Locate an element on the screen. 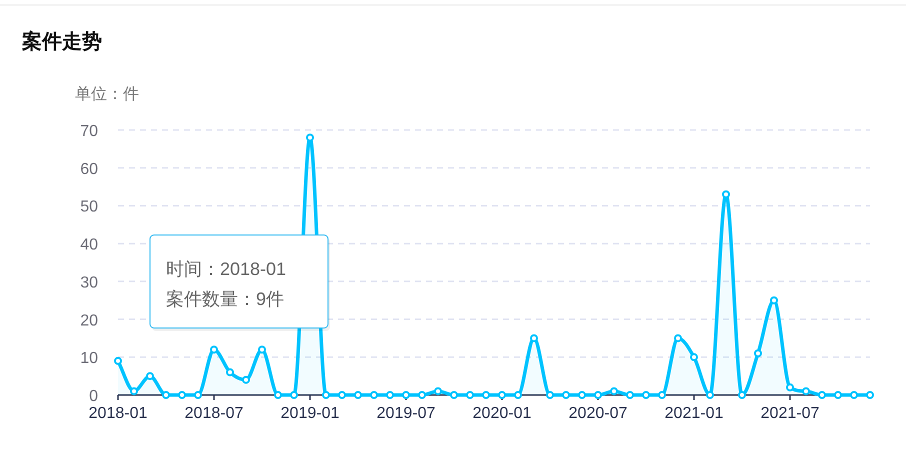 The image size is (906, 450). x-tick-label: 2021-01 is located at coordinates (694, 413).